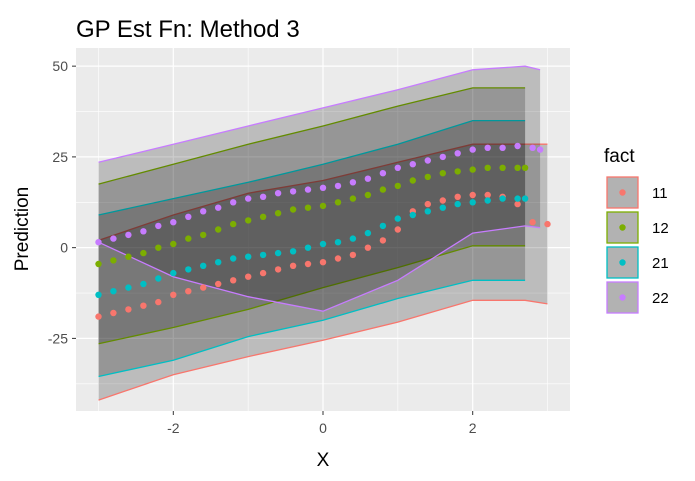  I want to click on x-tick-label: 0, so click(323, 428).